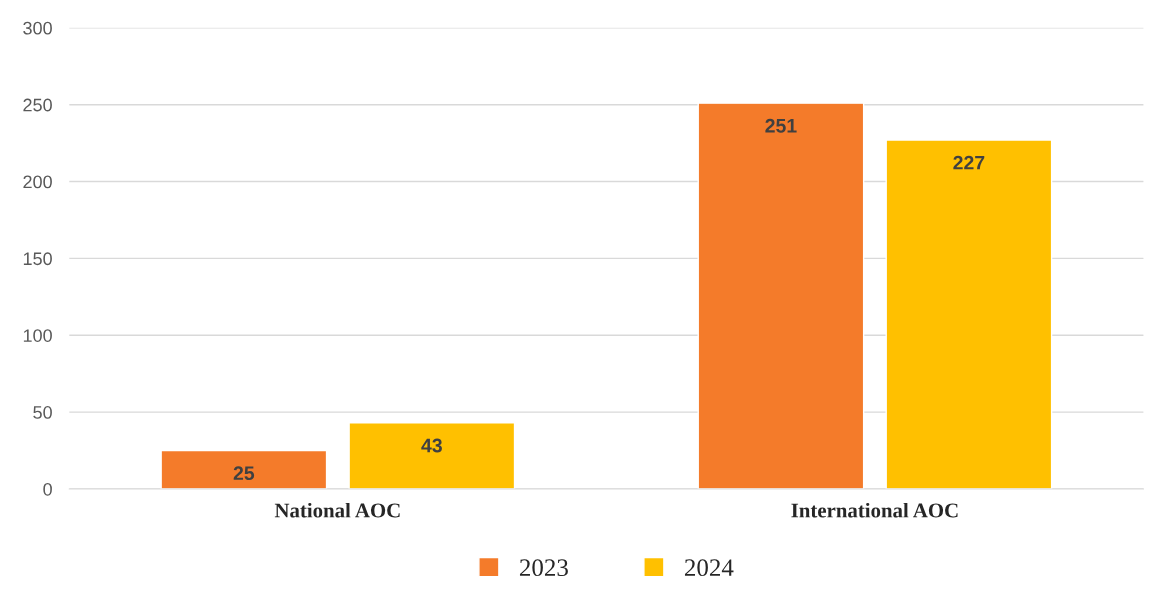  What do you see at coordinates (244, 473) in the screenshot?
I see `data-label: 25` at bounding box center [244, 473].